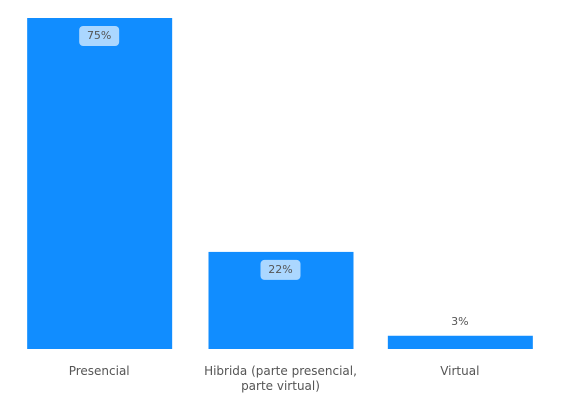  I want to click on x-tick-label: Virtual, so click(460, 371).